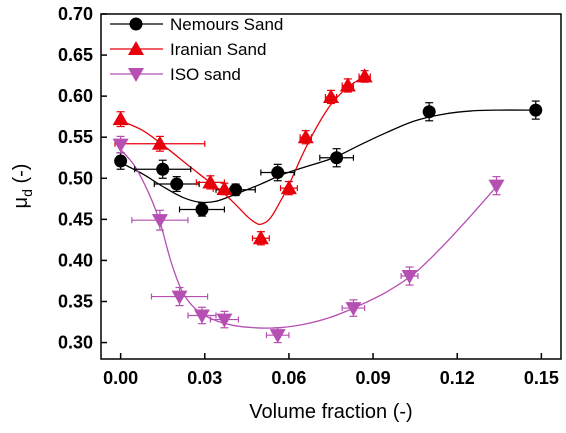 The width and height of the screenshot is (566, 433). Describe the element at coordinates (21, 203) in the screenshot. I see `y-axis-title-main: μ` at that location.